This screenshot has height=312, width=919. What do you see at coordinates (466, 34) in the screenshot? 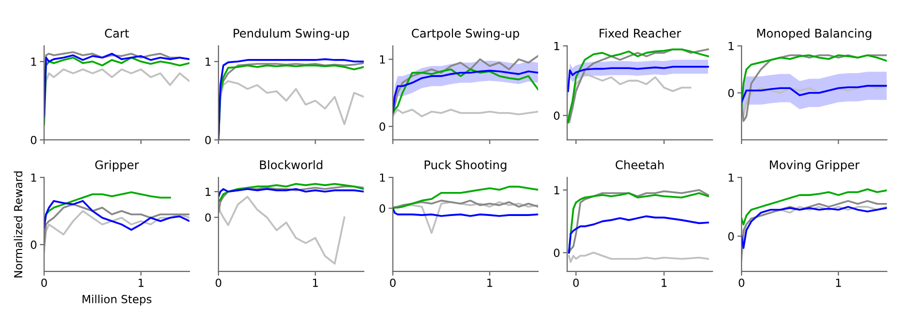
I see `chart-title: Cartpole Swing-up` at bounding box center [466, 34].